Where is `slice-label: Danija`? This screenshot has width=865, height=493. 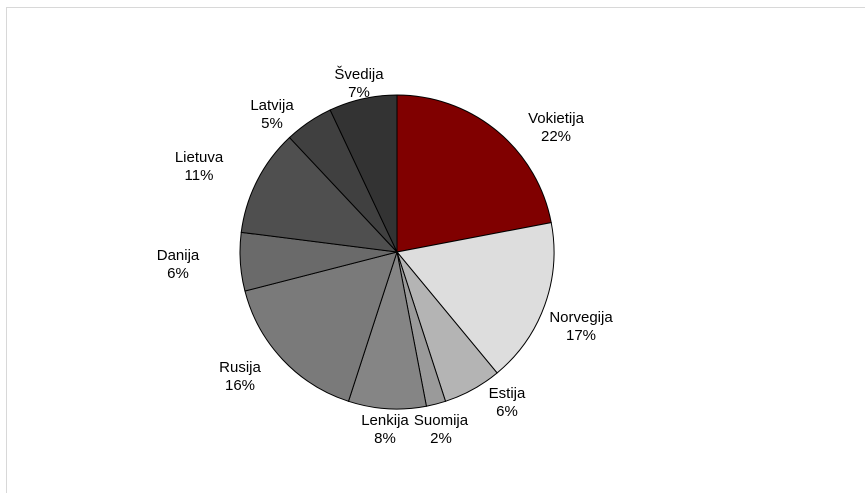 slice-label: Danija is located at coordinates (178, 255).